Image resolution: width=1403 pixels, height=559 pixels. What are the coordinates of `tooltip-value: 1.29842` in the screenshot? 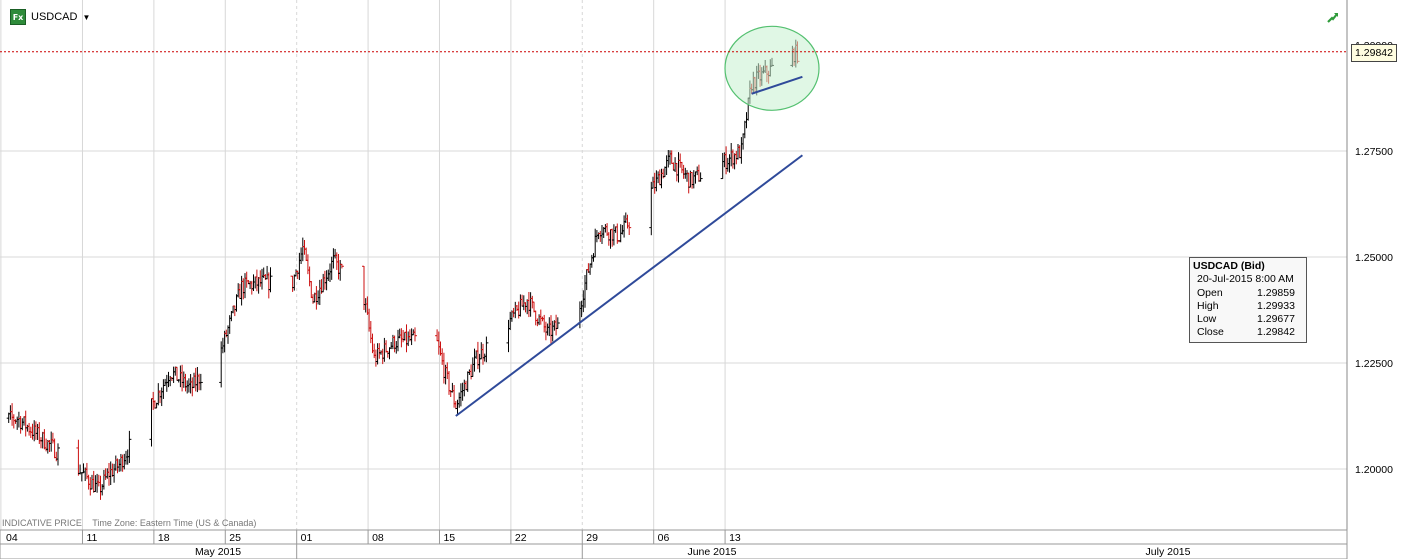 It's located at (1276, 332).